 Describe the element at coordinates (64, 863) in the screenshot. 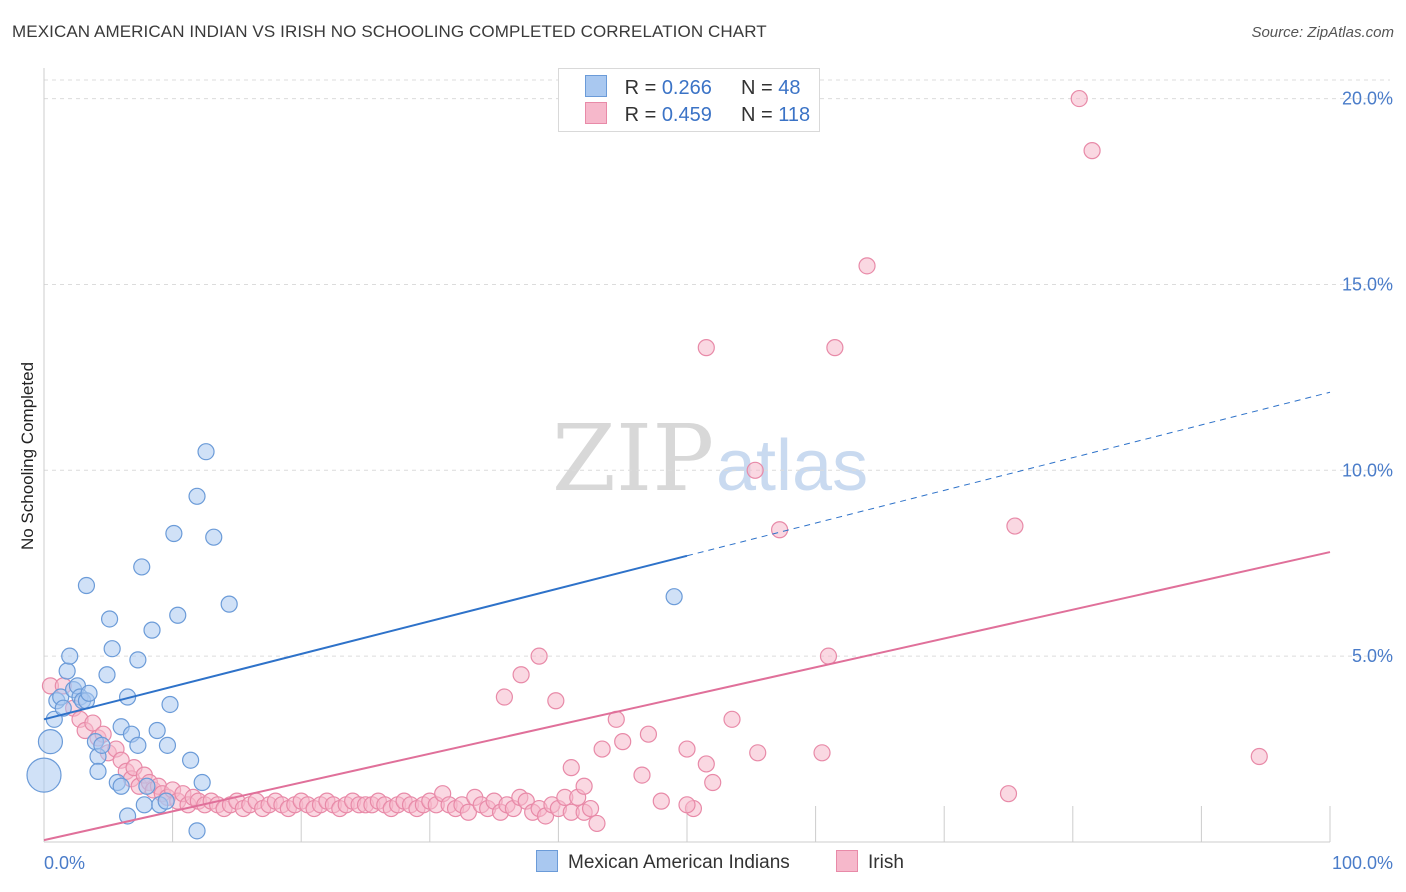

I see `x-tick-label: 0.0%` at that location.